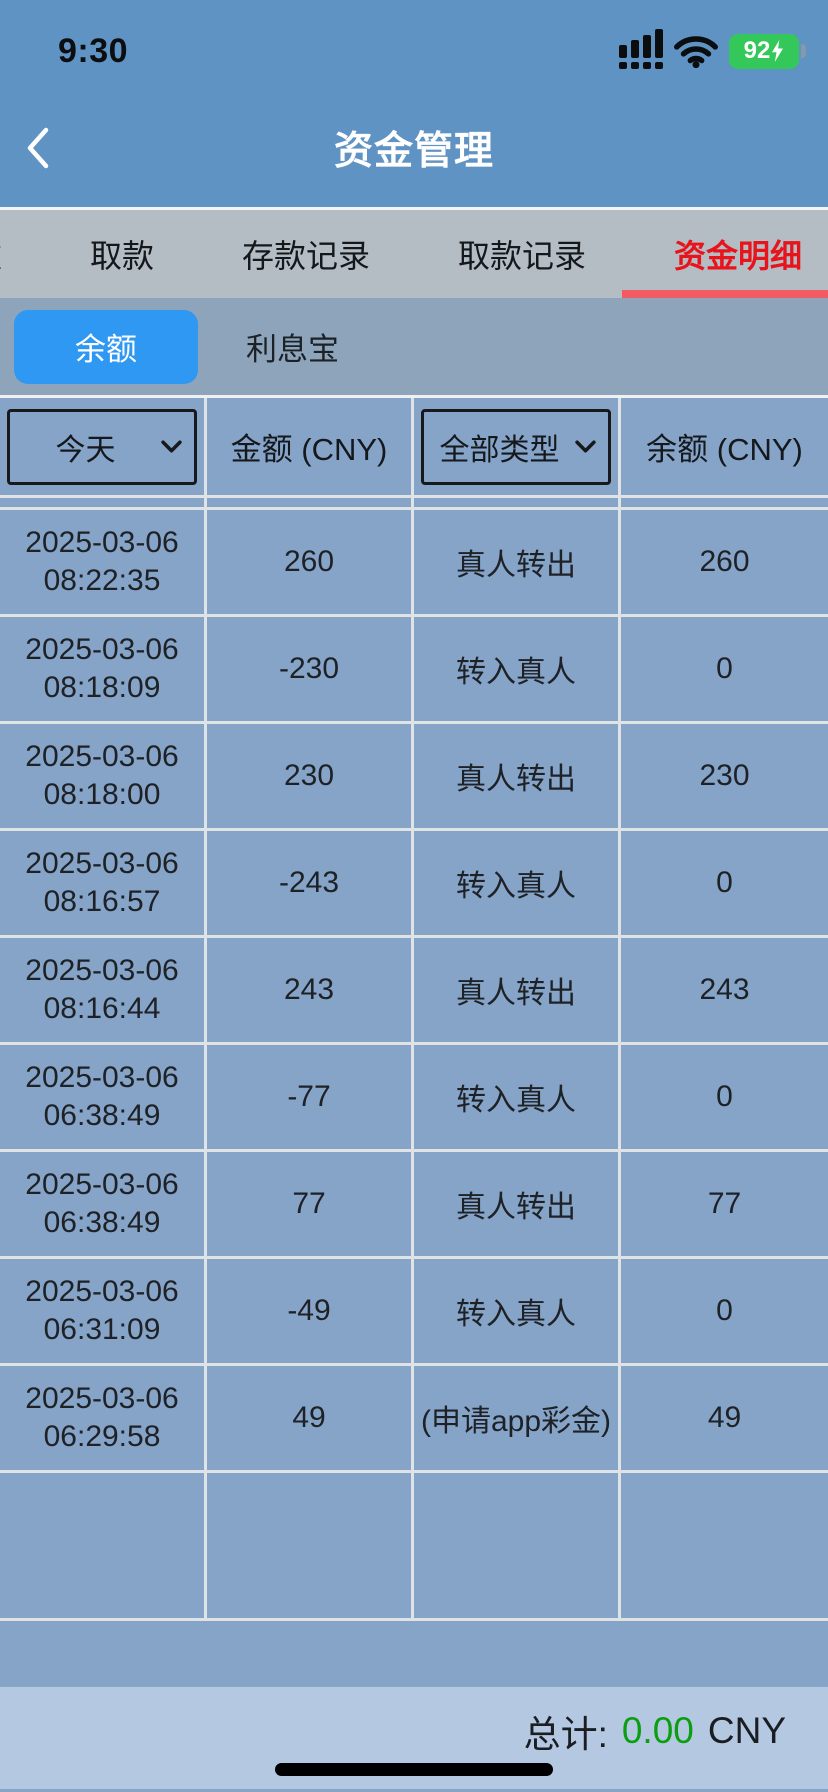  Describe the element at coordinates (414, 504) in the screenshot. I see `table-spacer-row` at that location.